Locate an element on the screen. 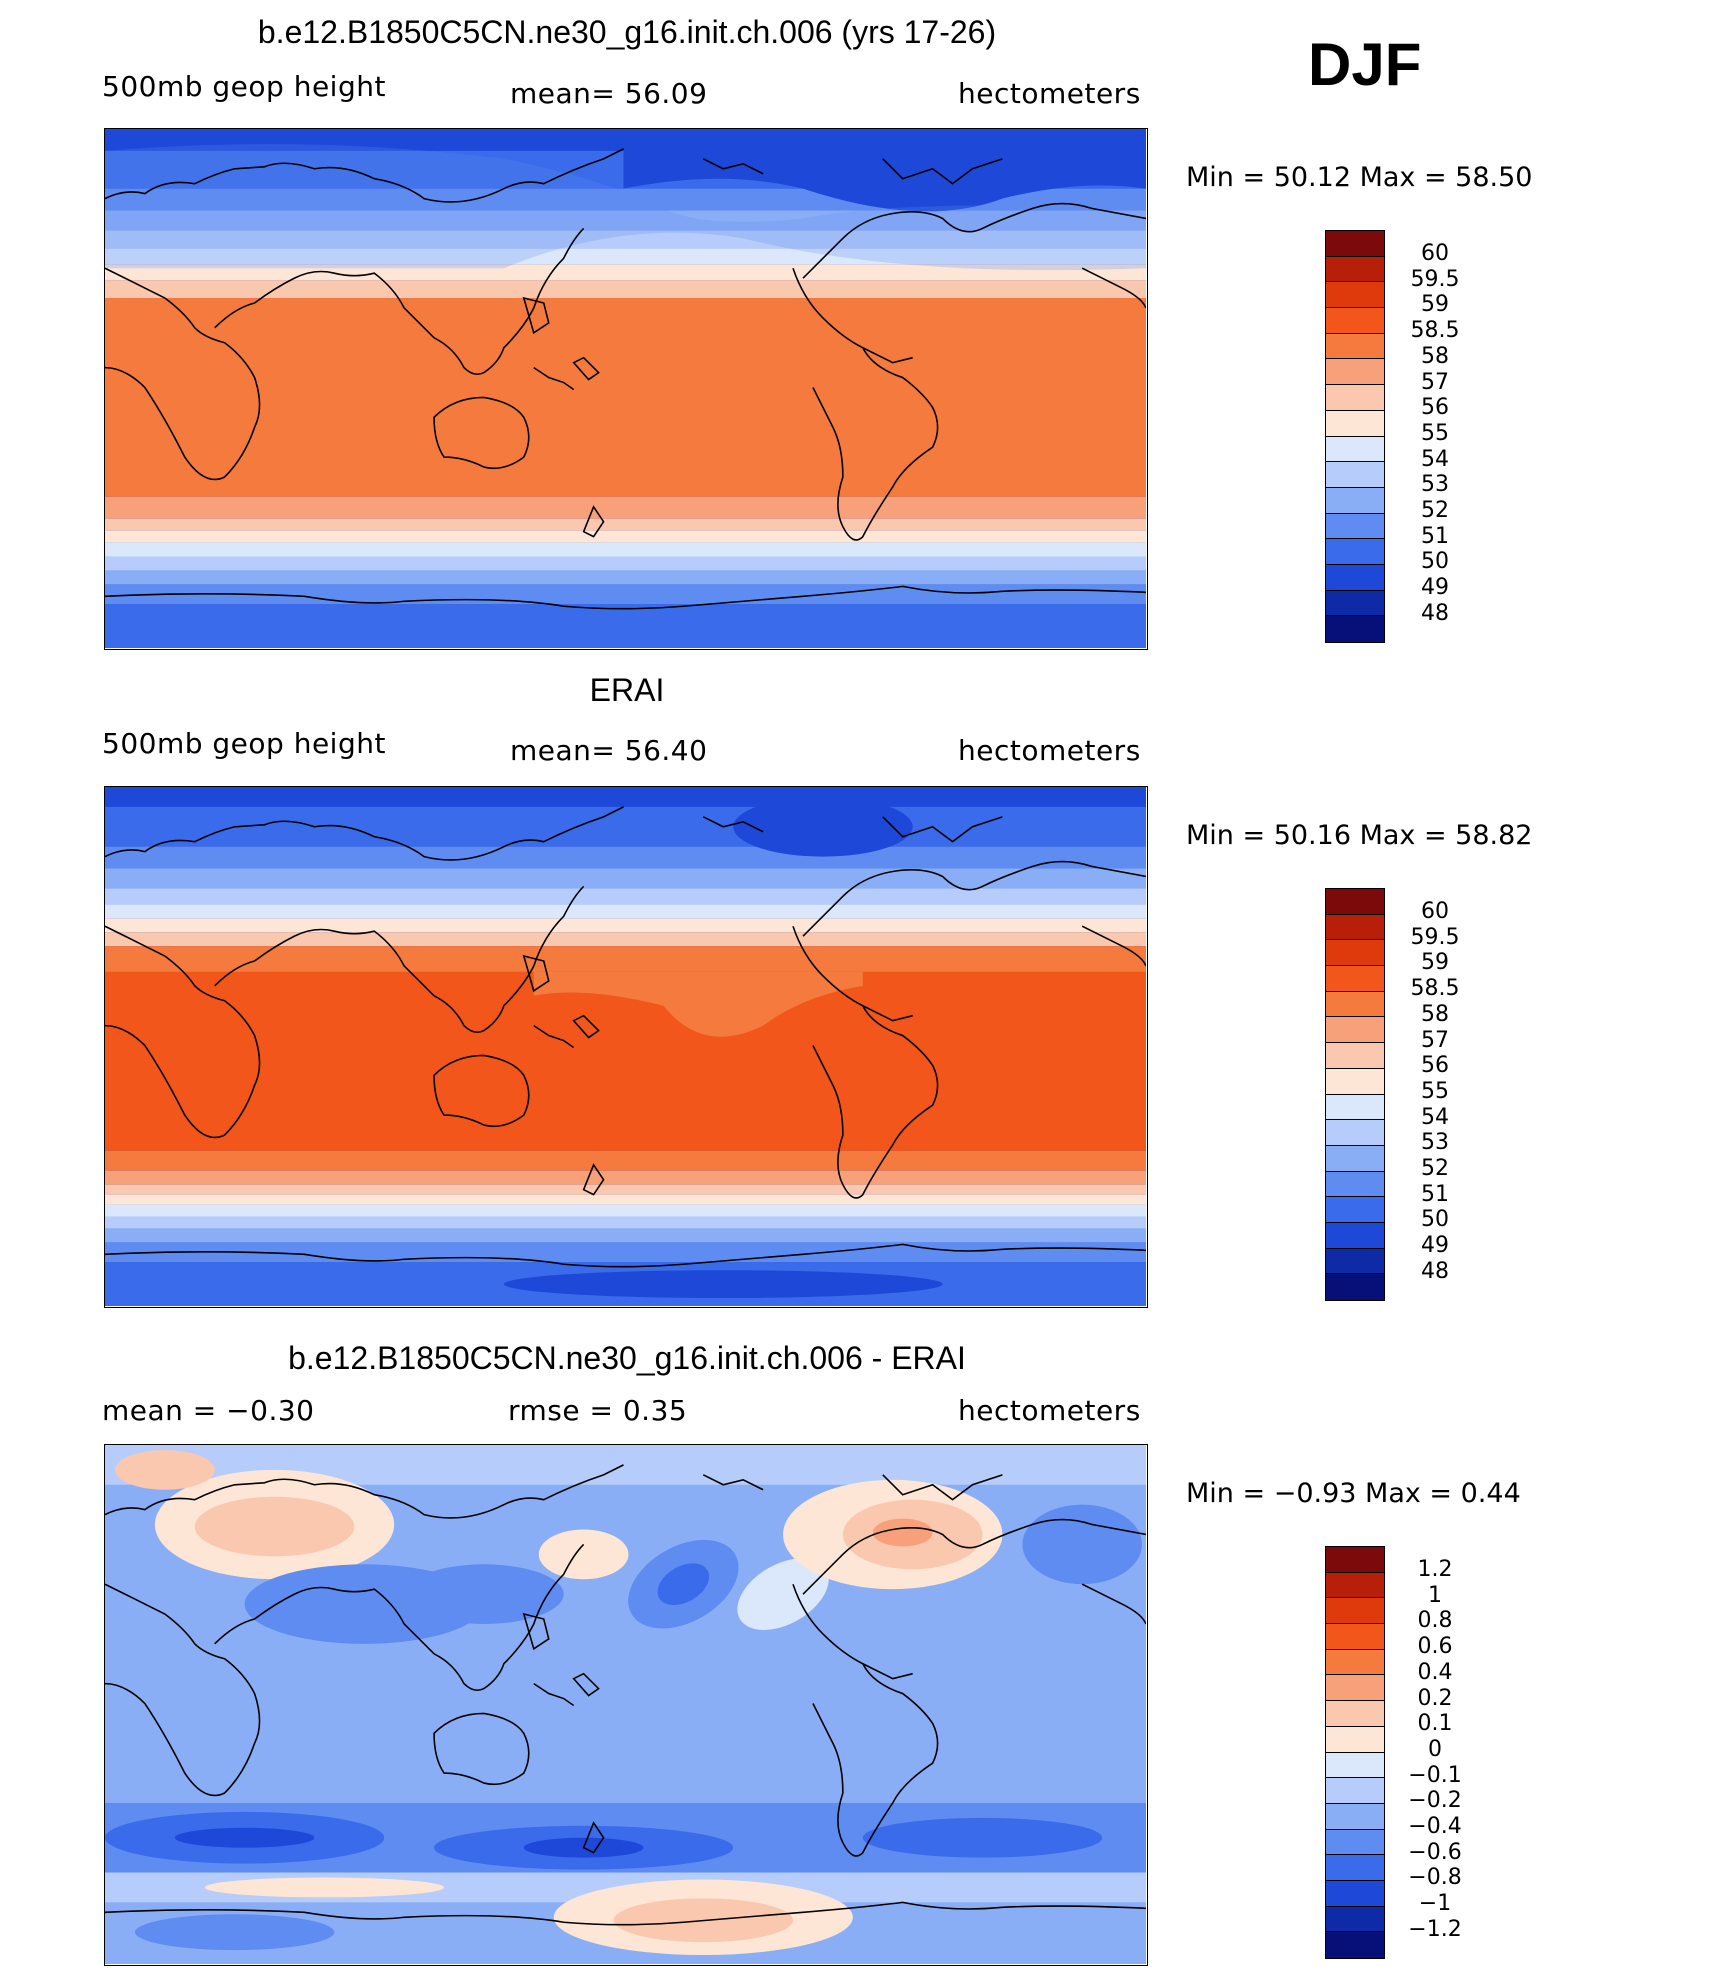 The width and height of the screenshot is (1710, 1986). panel1-units-label: hectometers is located at coordinates (1049, 93).